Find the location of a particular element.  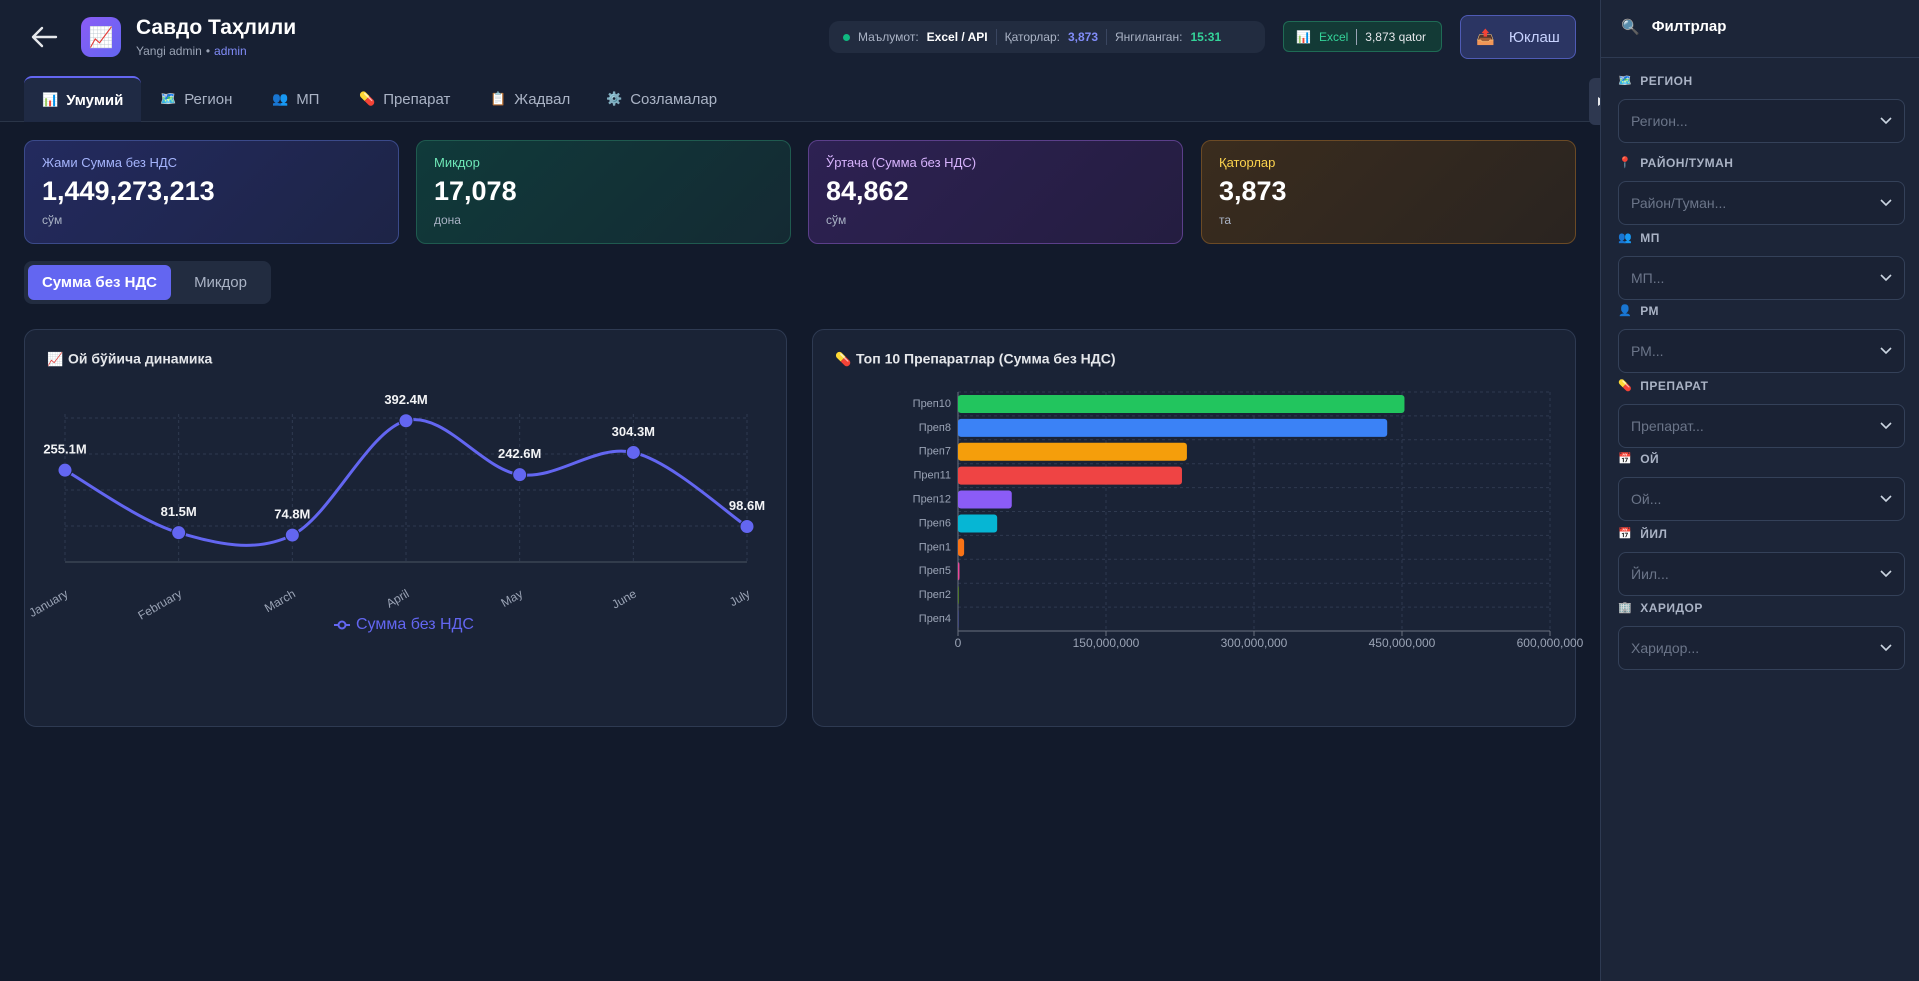

x-tick-label: June is located at coordinates (624, 598).